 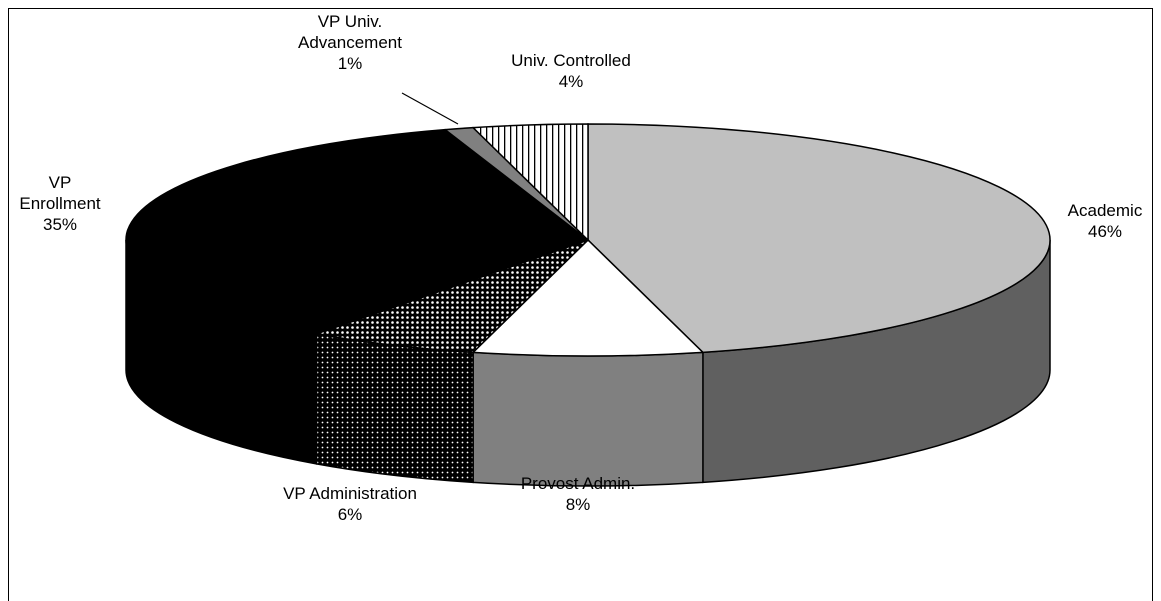 I want to click on value-label: 8%, so click(x=578, y=504).